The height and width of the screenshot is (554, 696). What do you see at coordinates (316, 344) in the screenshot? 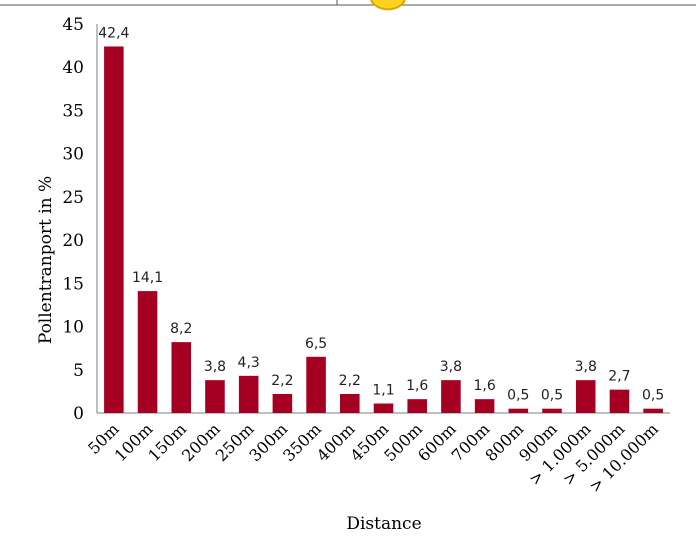
I see `data-label: 6,5` at bounding box center [316, 344].